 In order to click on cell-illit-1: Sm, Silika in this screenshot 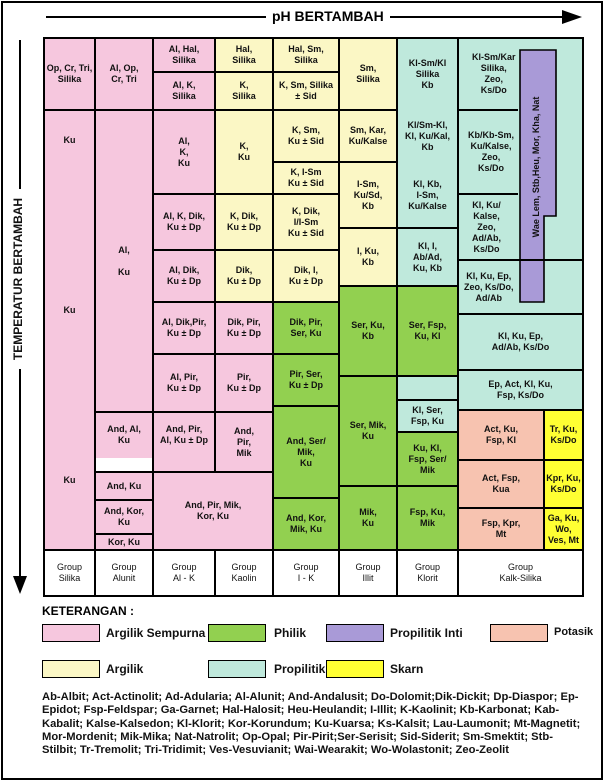, I will do `click(368, 74)`.